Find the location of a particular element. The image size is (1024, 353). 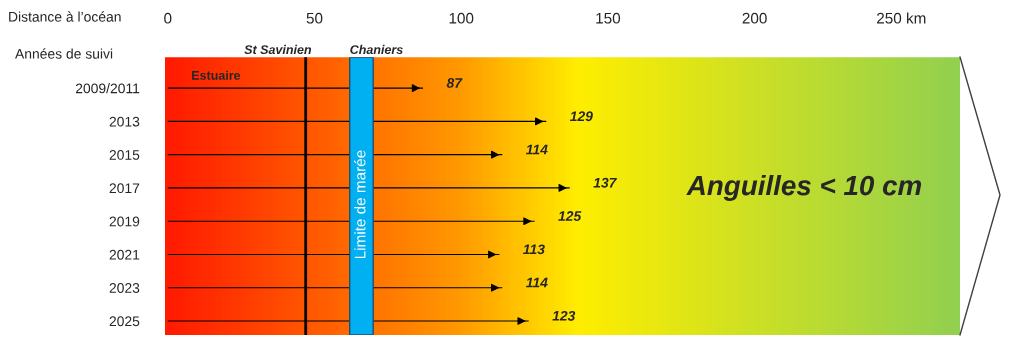

y-axis-title: Années de suivi is located at coordinates (64, 53).